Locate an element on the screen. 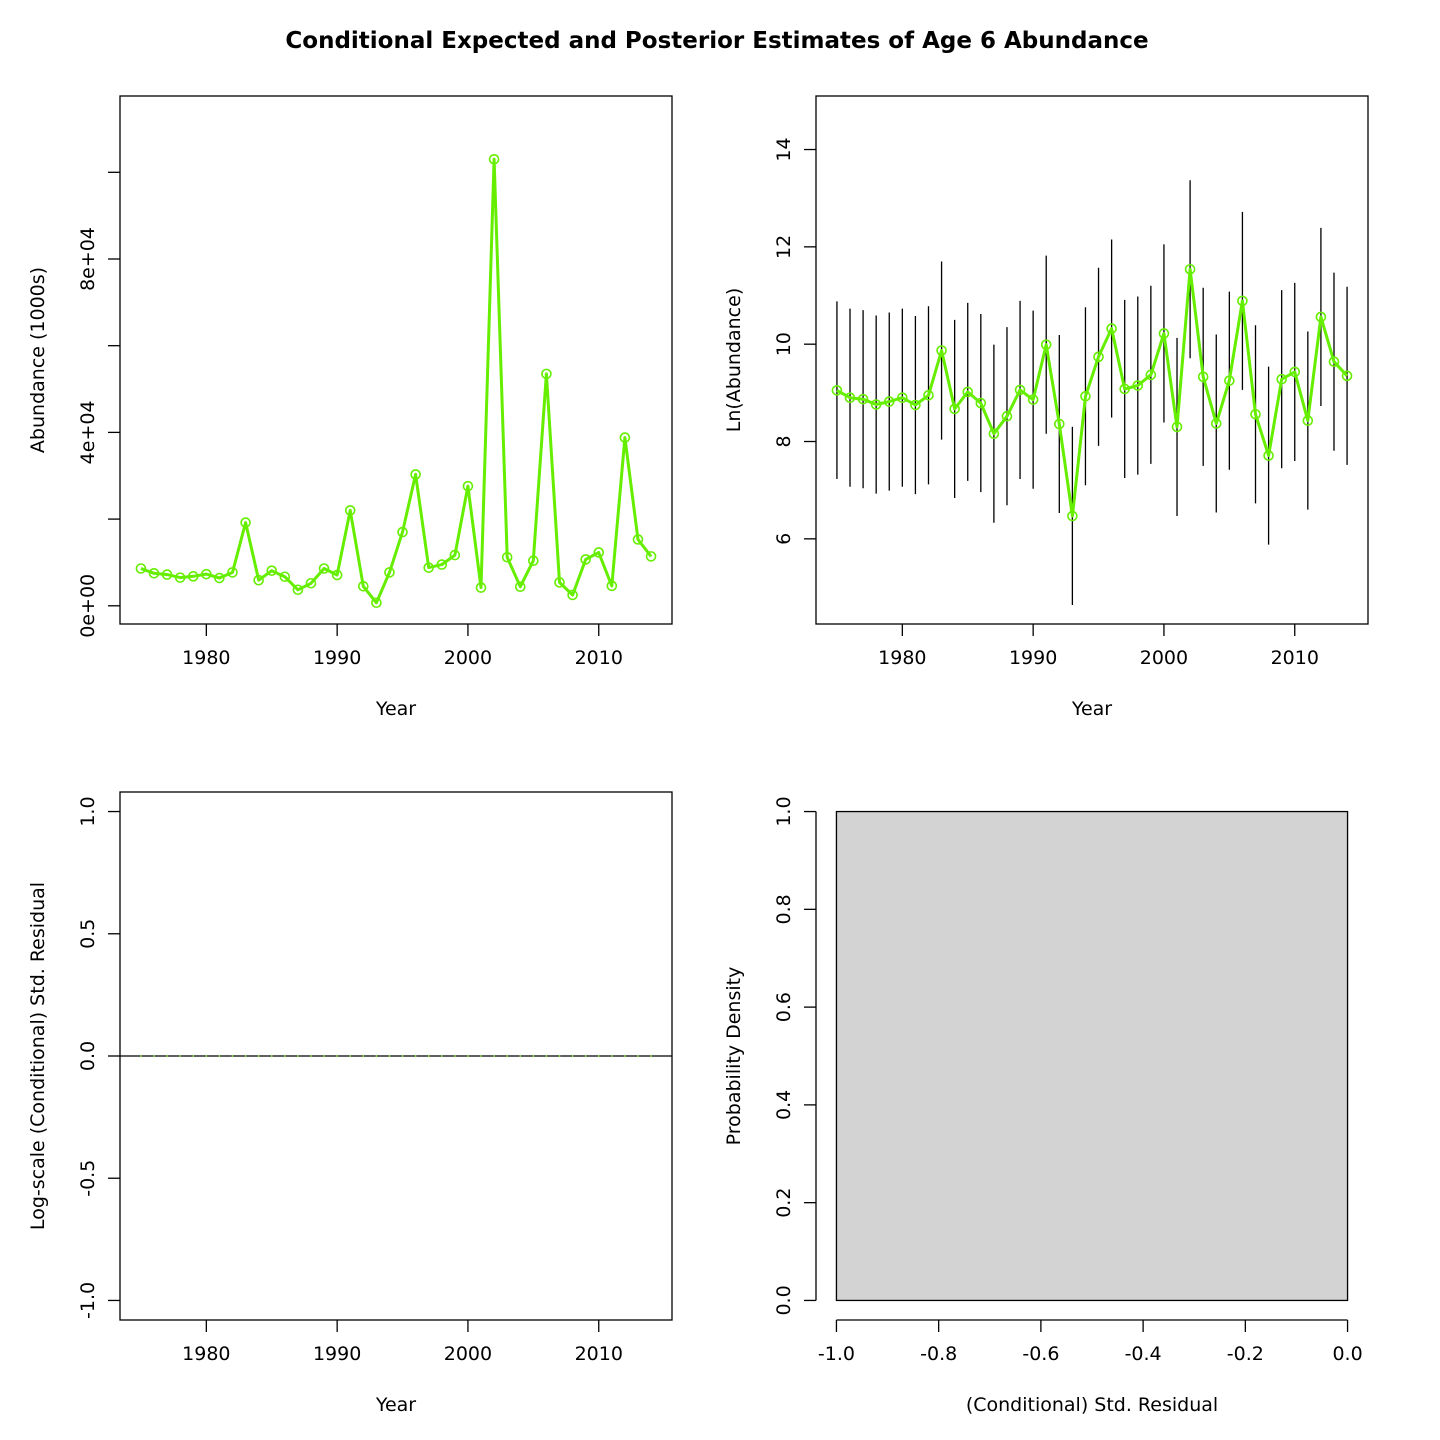  residual-y-tick-label: -1.0 is located at coordinates (88, 1300).